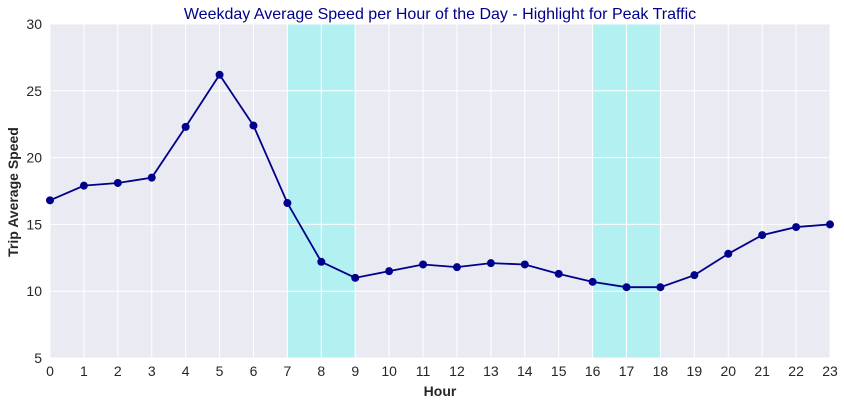 The height and width of the screenshot is (406, 844). I want to click on x-tick-label-3: 3, so click(152, 371).